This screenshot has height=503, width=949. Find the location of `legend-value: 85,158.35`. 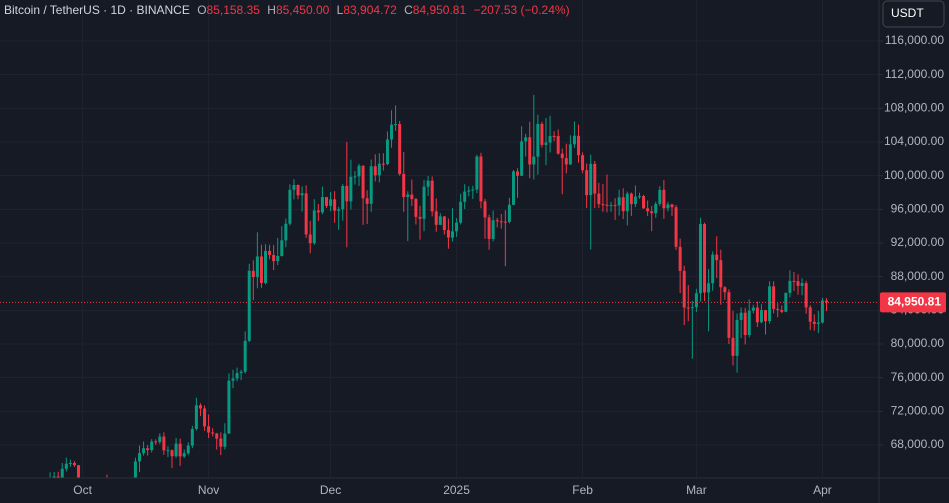

legend-value: 85,158.35 is located at coordinates (234, 10).